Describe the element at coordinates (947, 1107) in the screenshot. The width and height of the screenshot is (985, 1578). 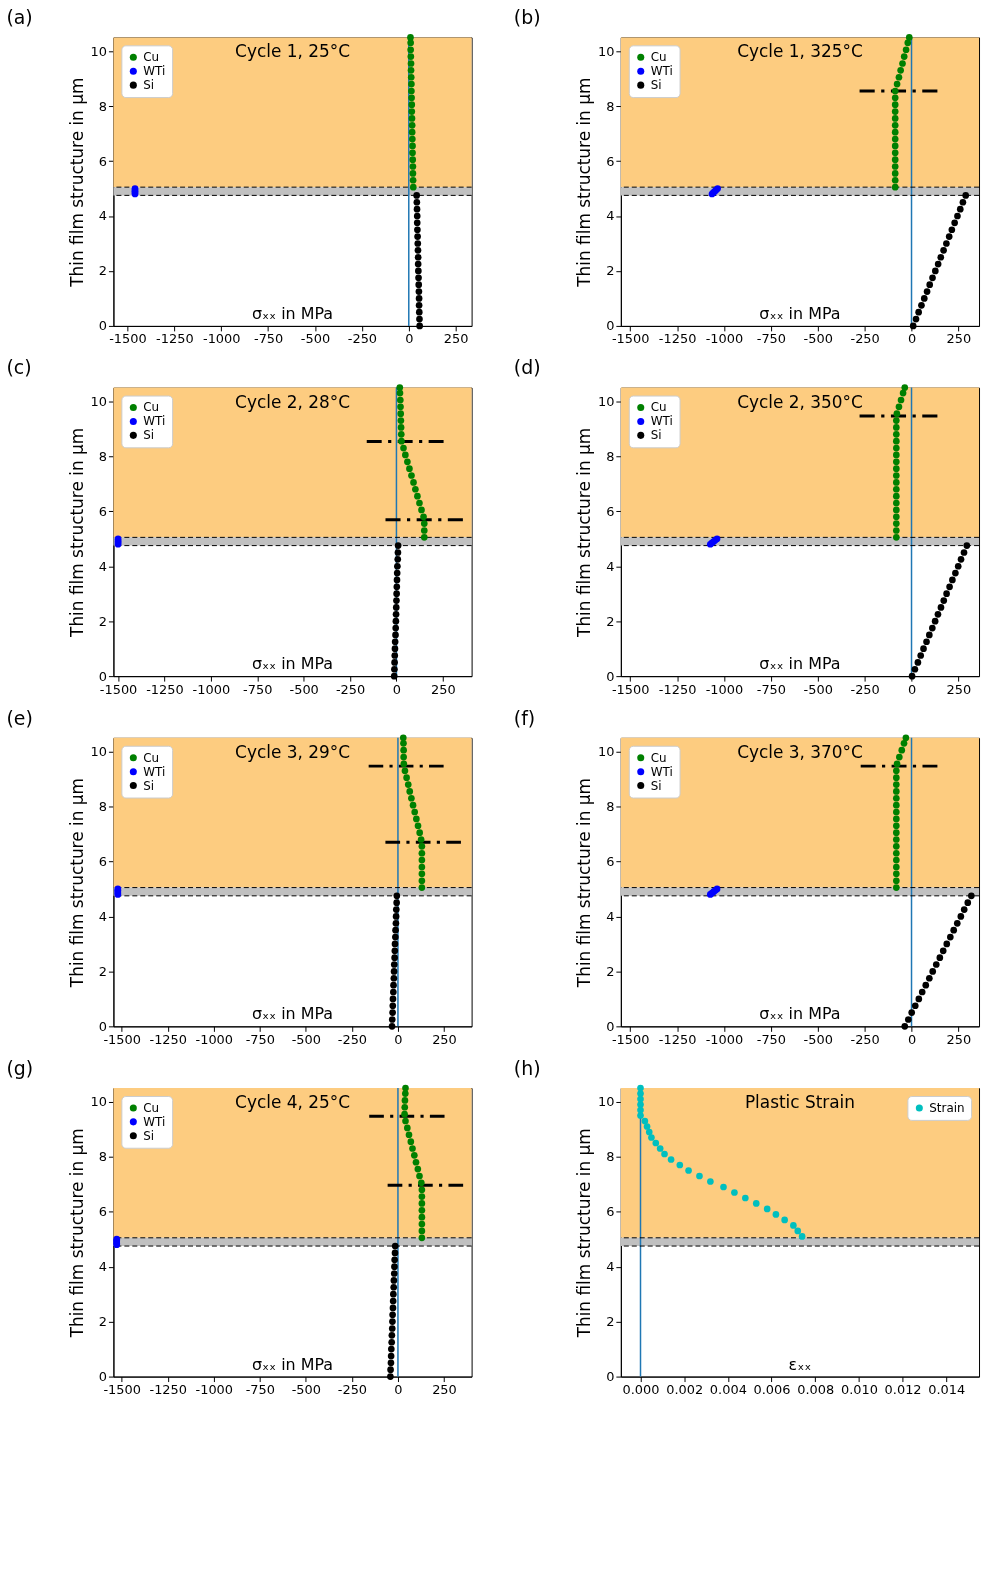
I see `legend-label: Strain` at that location.